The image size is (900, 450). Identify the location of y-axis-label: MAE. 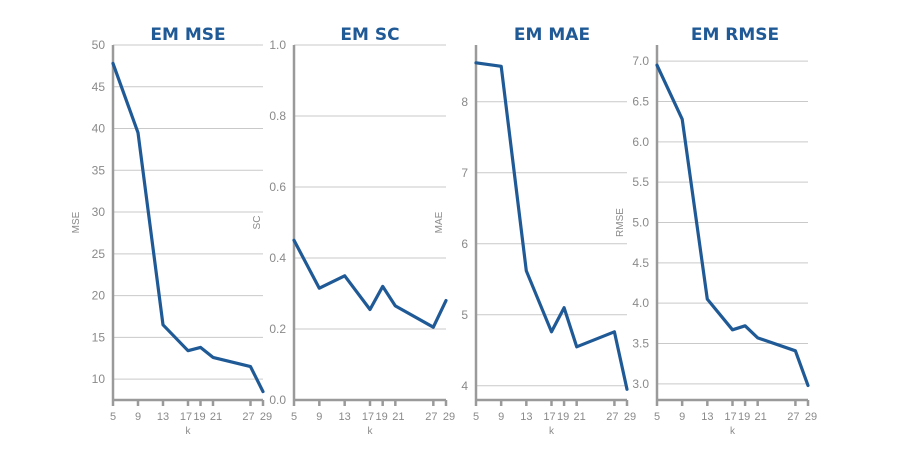
(439, 222).